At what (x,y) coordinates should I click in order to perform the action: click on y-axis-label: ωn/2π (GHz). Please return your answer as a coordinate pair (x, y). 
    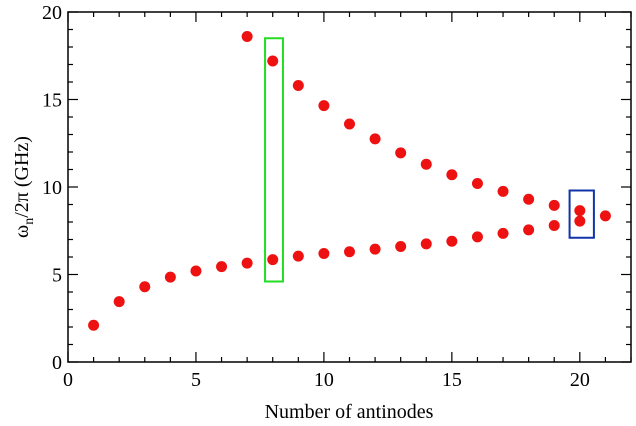
    Looking at the image, I should click on (24, 187).